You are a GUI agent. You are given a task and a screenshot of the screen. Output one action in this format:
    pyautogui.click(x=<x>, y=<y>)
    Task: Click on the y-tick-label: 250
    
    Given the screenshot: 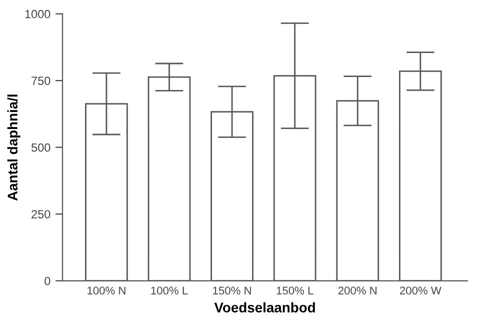 What is the action you would take?
    pyautogui.click(x=41, y=214)
    